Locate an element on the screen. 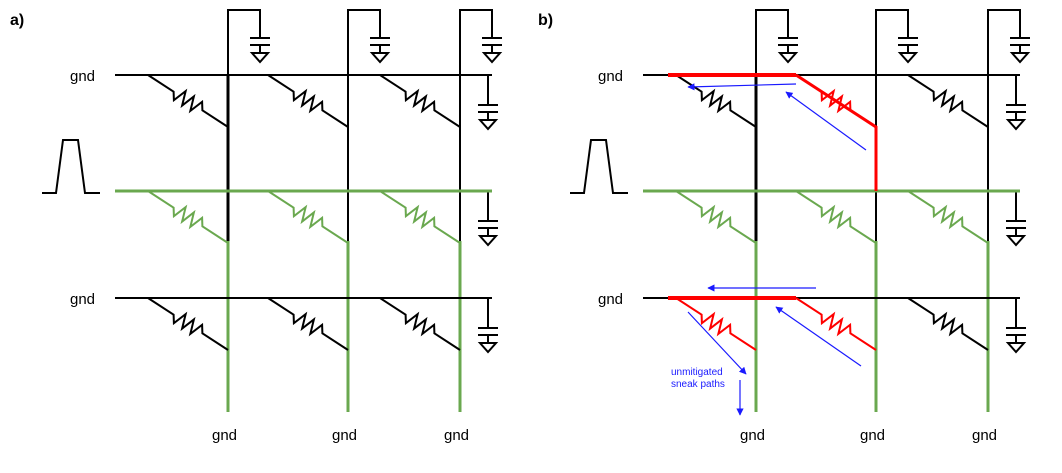  sneak-path-wire is located at coordinates (836, 132).